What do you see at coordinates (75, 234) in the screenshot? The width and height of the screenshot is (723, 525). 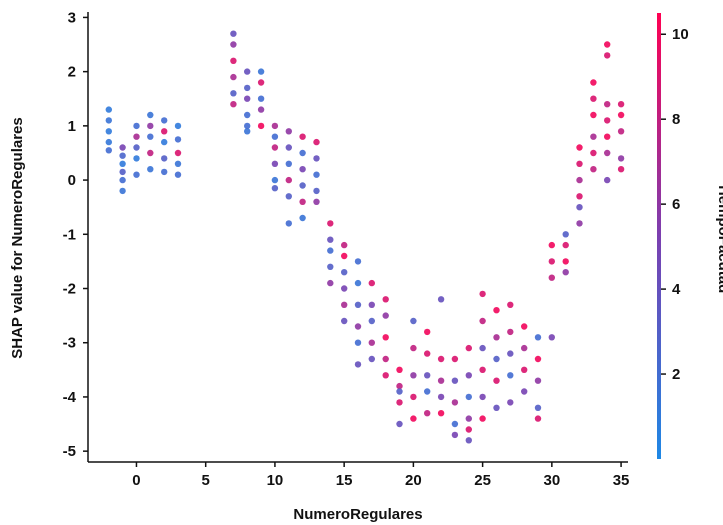 I see `y-axis-ticks: 3 2 1 0 -1 -2 -3 -4 -5` at bounding box center [75, 234].